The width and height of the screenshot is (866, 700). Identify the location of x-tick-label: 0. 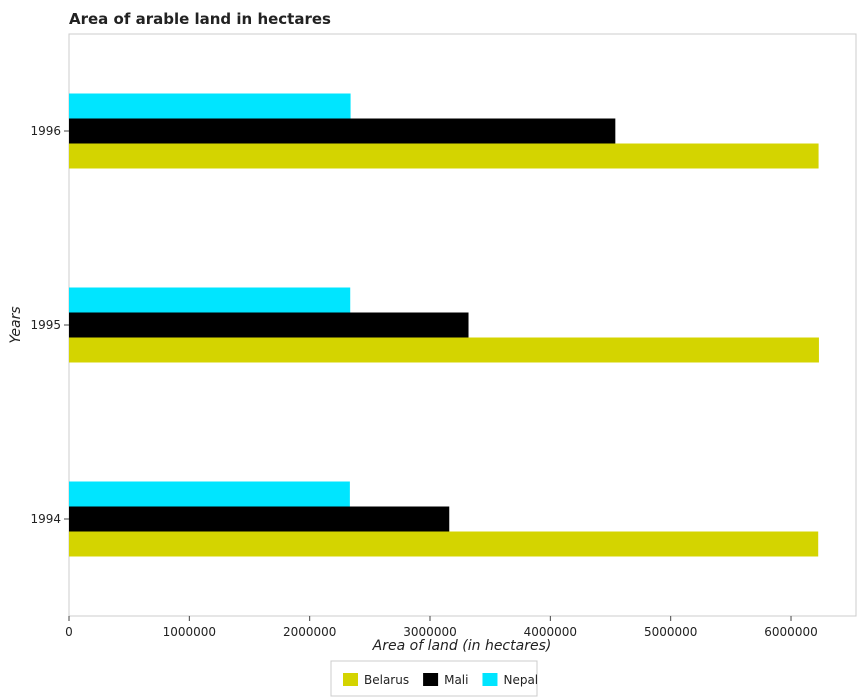
(69, 632).